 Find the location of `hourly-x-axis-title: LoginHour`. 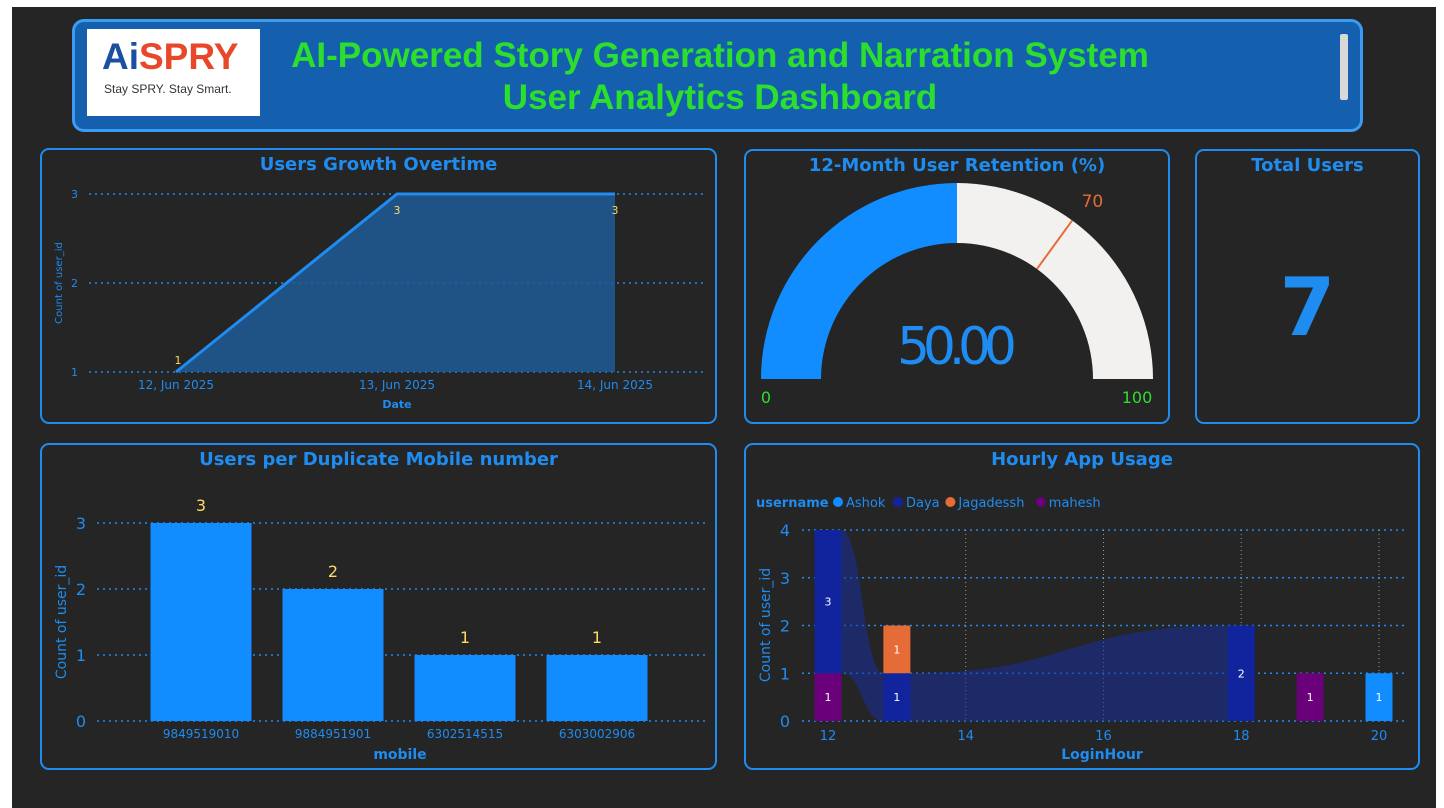

hourly-x-axis-title: LoginHour is located at coordinates (1102, 755).